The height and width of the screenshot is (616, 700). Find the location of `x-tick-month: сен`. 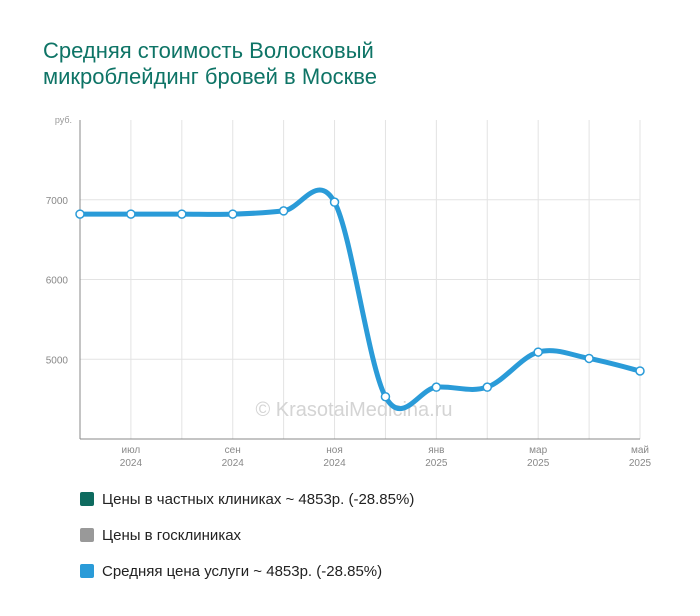

x-tick-month: сен is located at coordinates (233, 450).